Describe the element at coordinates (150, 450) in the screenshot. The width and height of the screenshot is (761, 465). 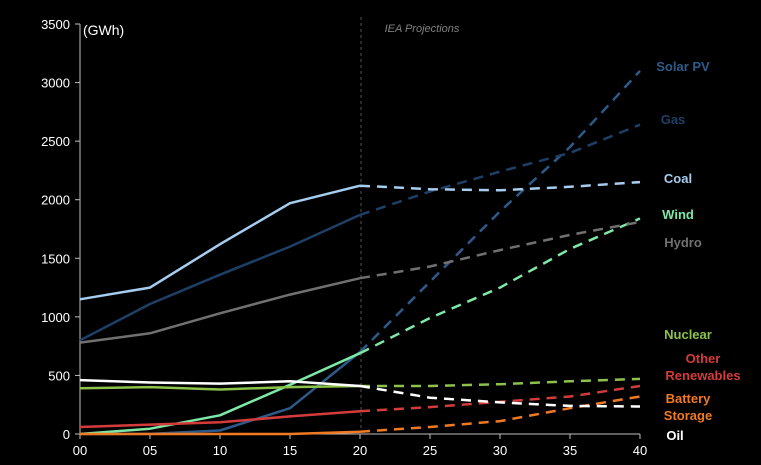
I see `x-tick-label: 05` at that location.